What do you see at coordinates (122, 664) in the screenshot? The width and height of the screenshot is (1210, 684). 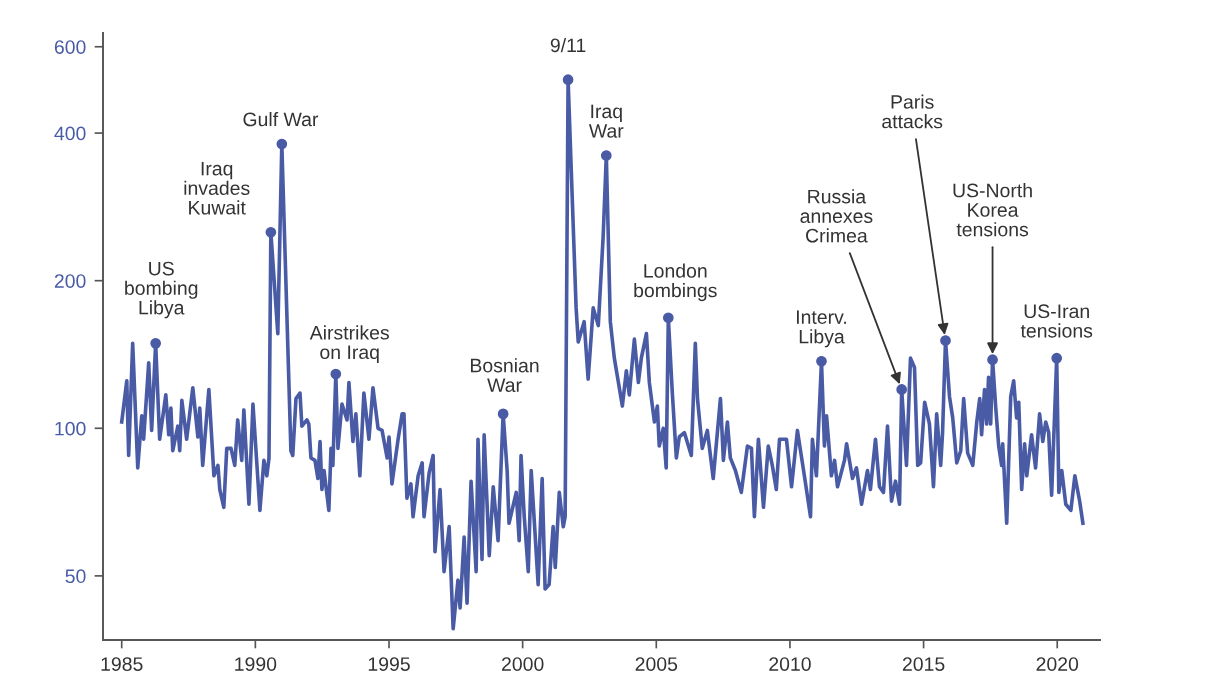 I see `x-tick-label: 1985` at bounding box center [122, 664].